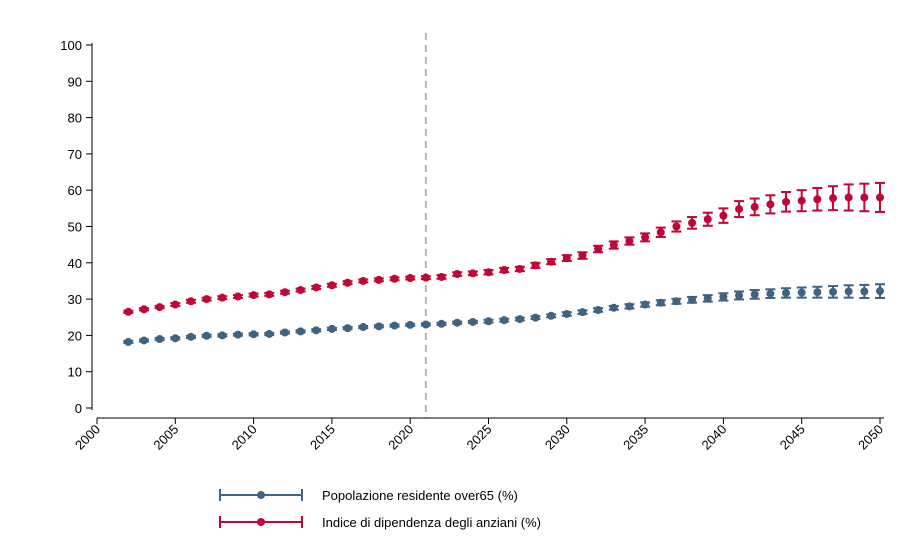 The height and width of the screenshot is (556, 905). Describe the element at coordinates (222, 297) in the screenshot. I see `point-1-2008` at that location.